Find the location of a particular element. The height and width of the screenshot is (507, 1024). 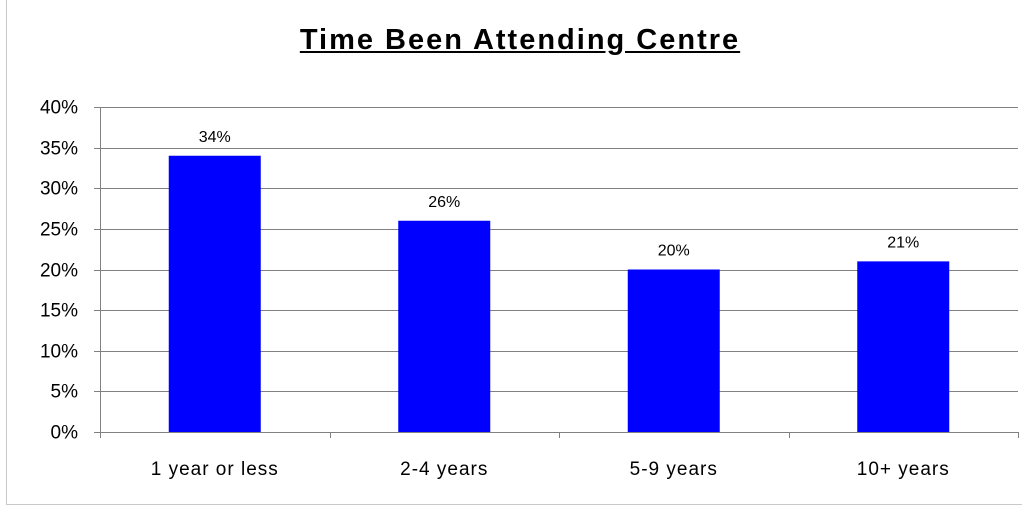

data-label: 21% is located at coordinates (903, 242).